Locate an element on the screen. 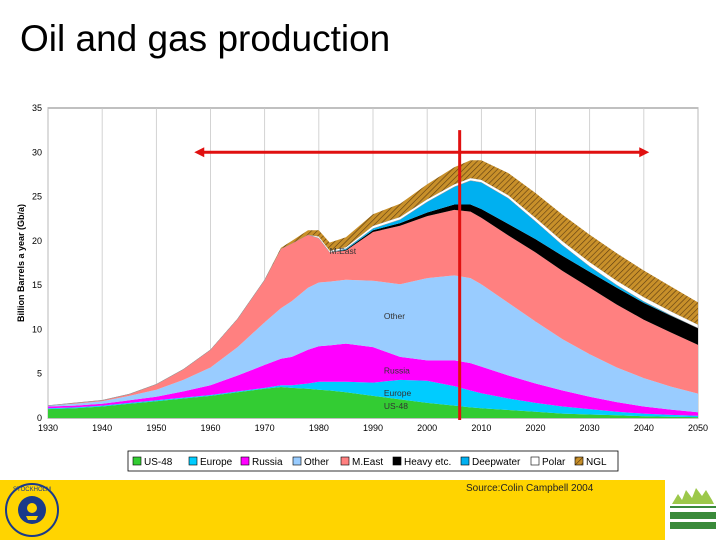  legend-label-heavy-etc: Heavy etc. is located at coordinates (427, 462).